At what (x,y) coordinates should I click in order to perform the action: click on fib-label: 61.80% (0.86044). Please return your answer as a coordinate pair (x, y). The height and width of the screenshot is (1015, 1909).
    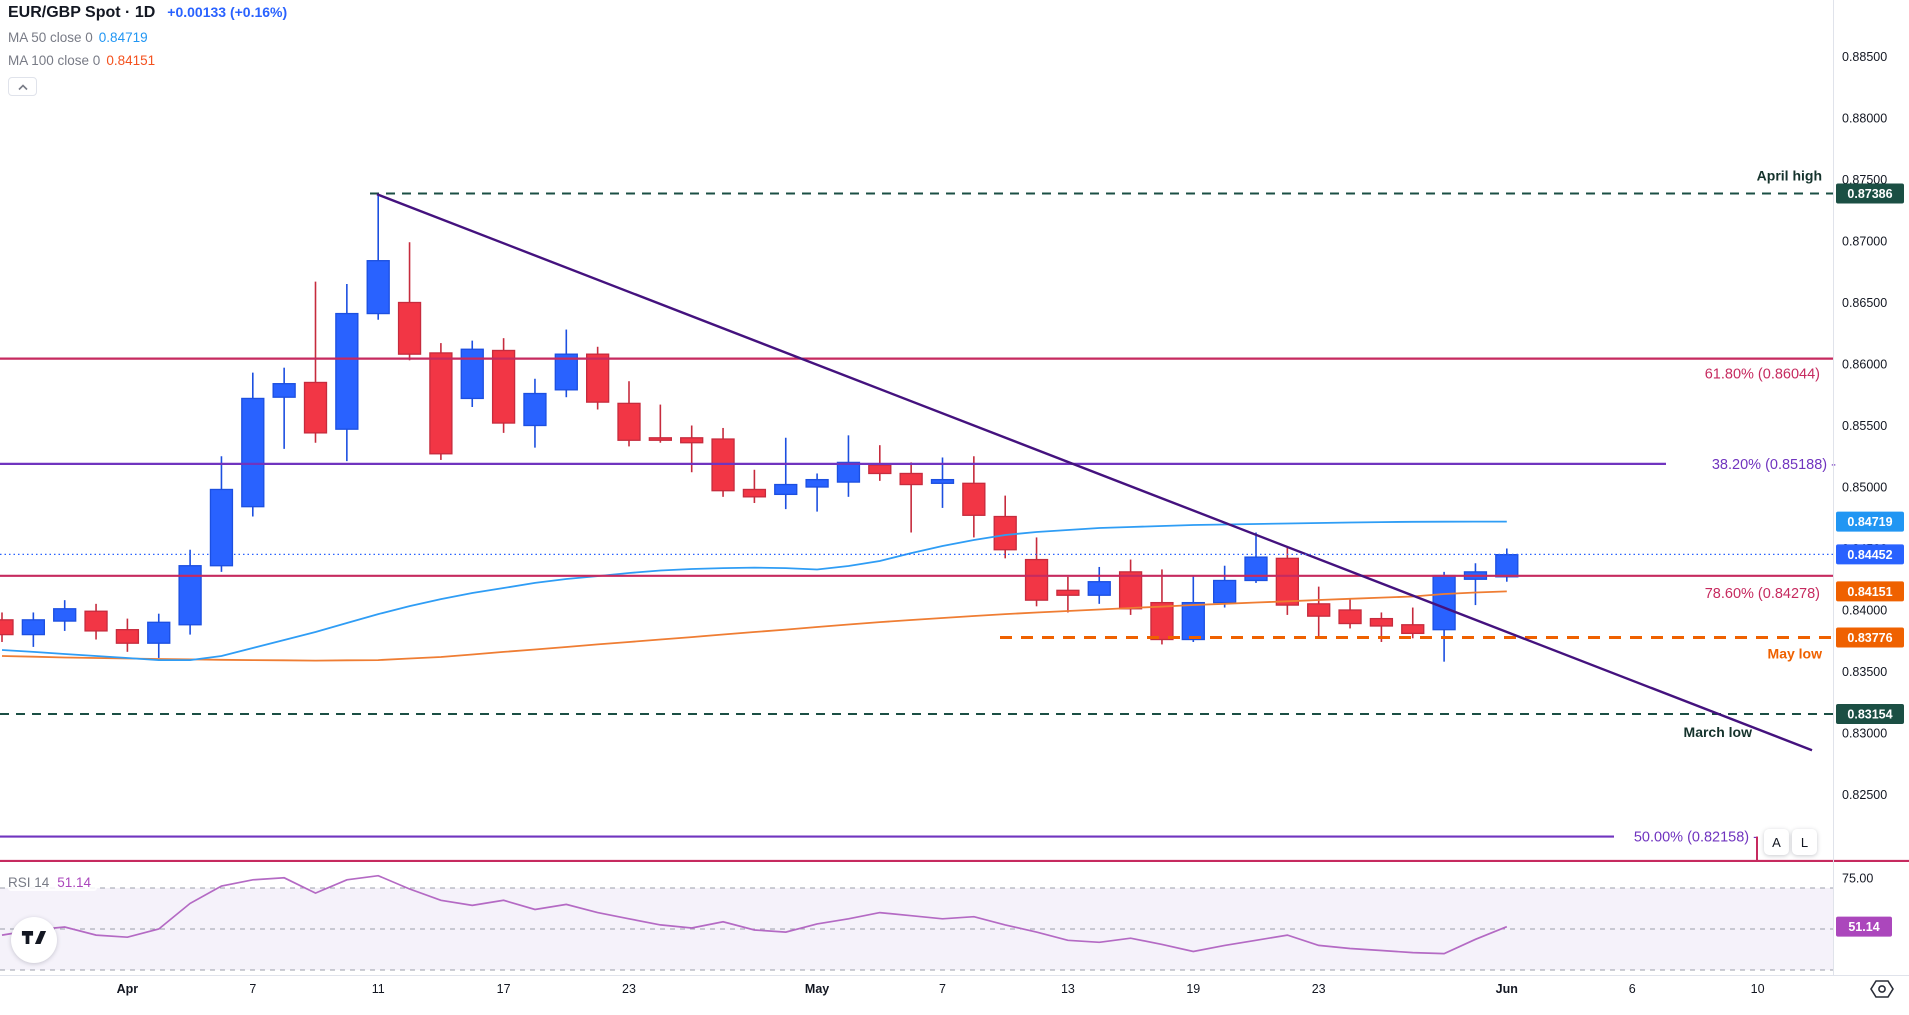
    Looking at the image, I should click on (1762, 375).